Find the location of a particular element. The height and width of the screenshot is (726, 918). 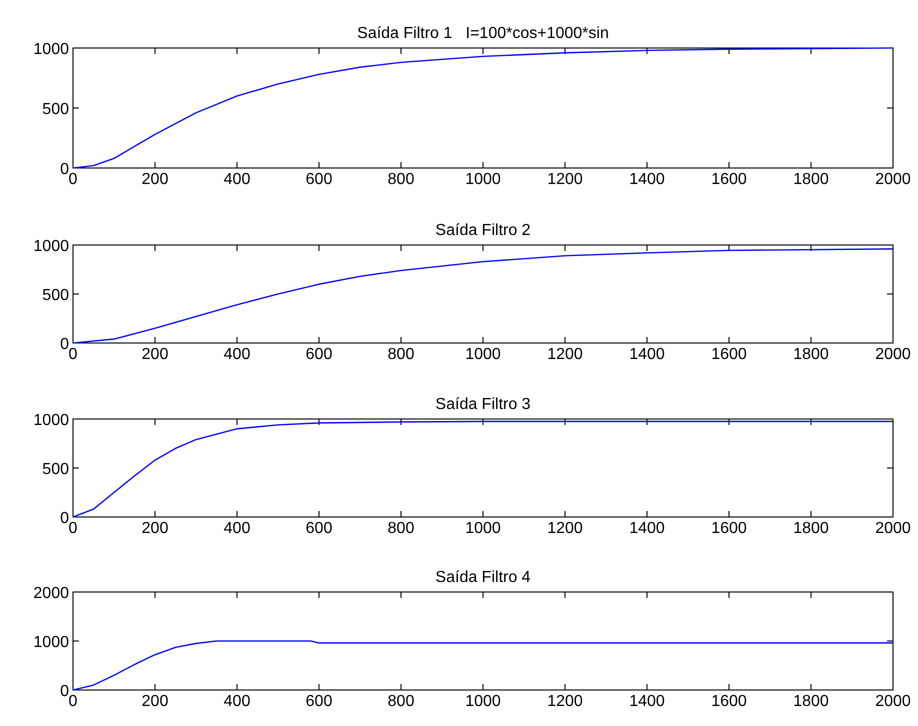

chart-title: Saída Filtro 3 is located at coordinates (483, 404).